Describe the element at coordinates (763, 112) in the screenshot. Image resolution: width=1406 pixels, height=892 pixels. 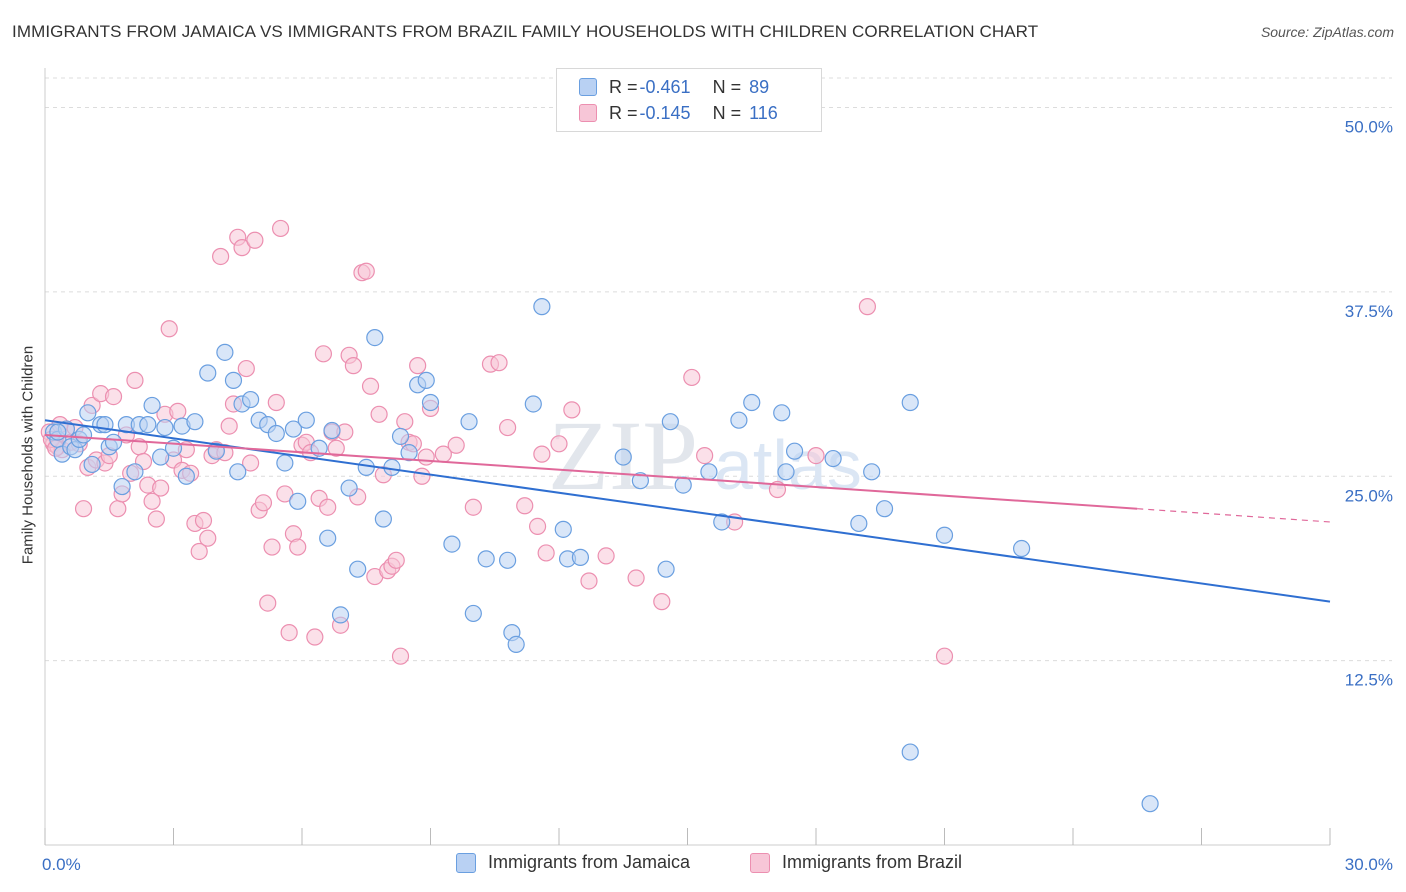
I see `brazil-n-value: 116` at that location.